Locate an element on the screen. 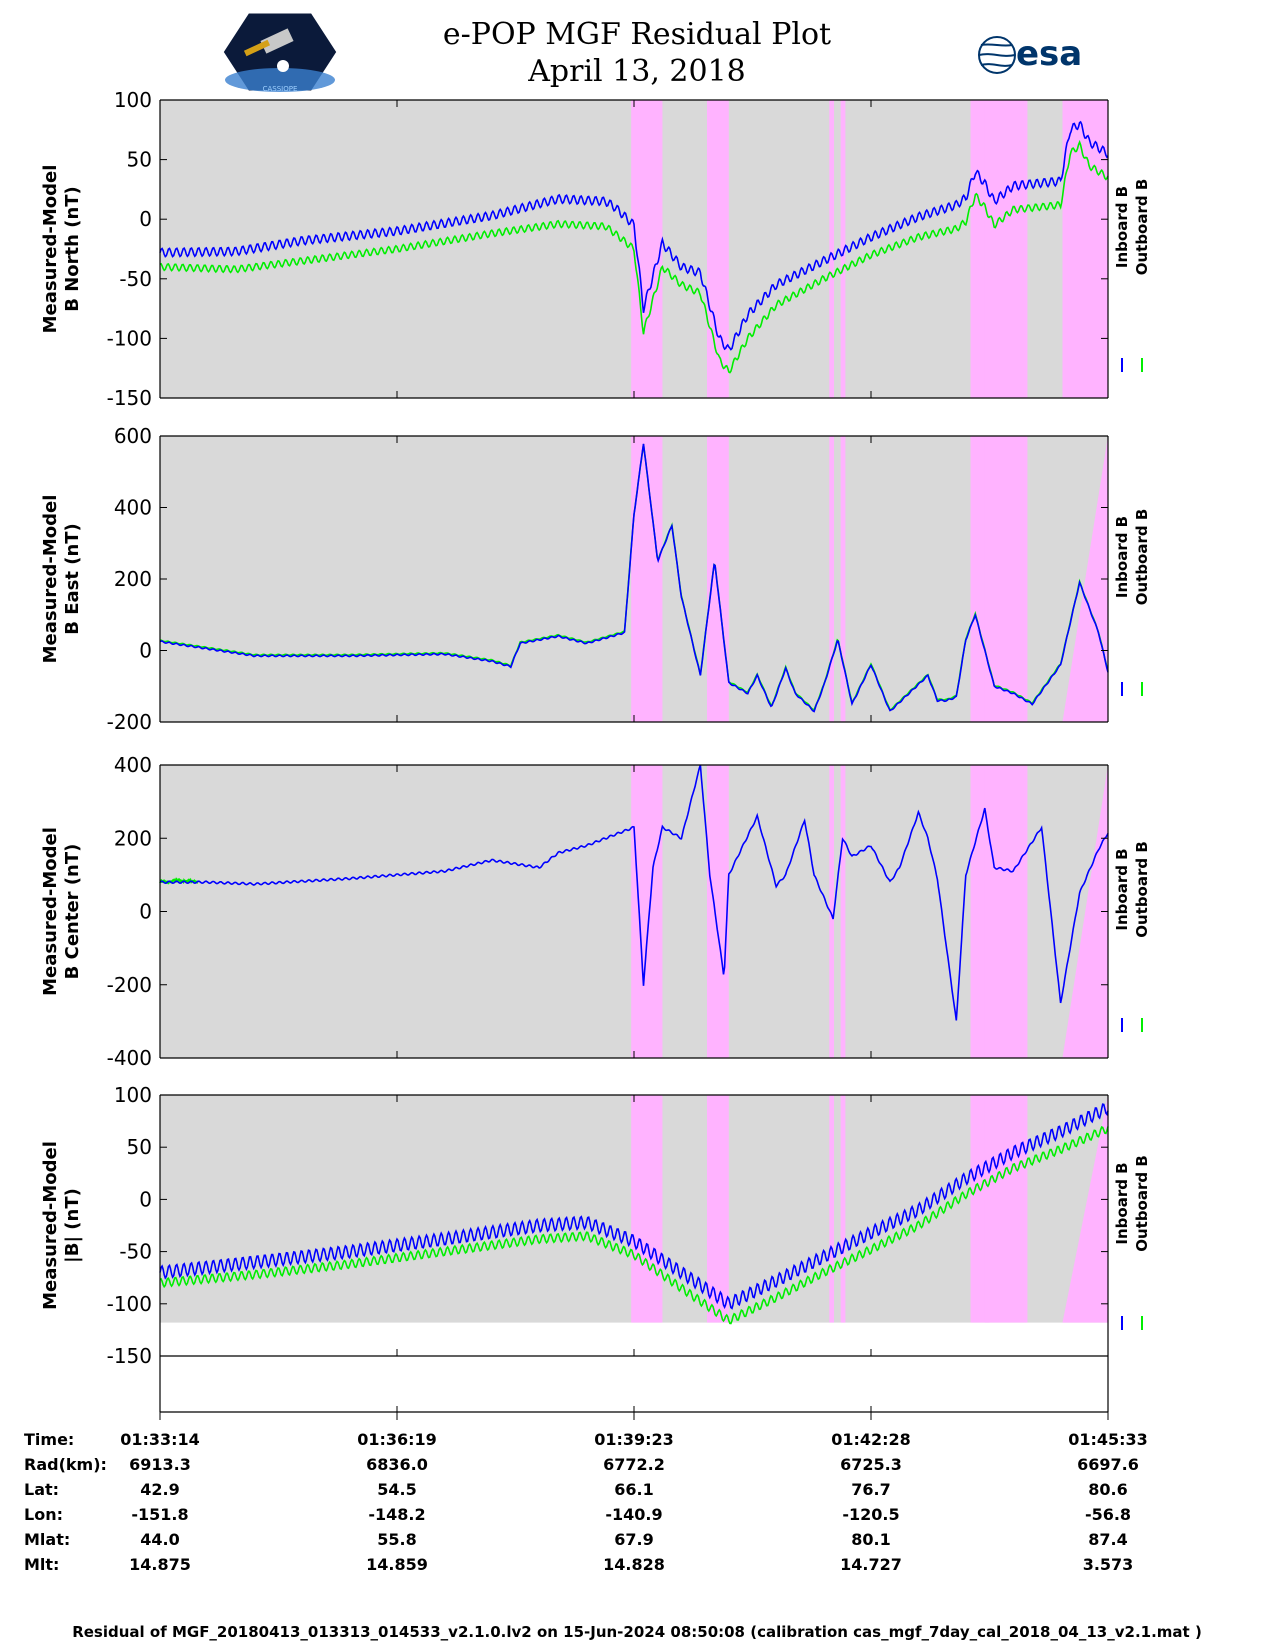 Image resolution: width=1275 pixels, height=1650 pixels. cassiope-emblem-icon is located at coordinates (283, 66).